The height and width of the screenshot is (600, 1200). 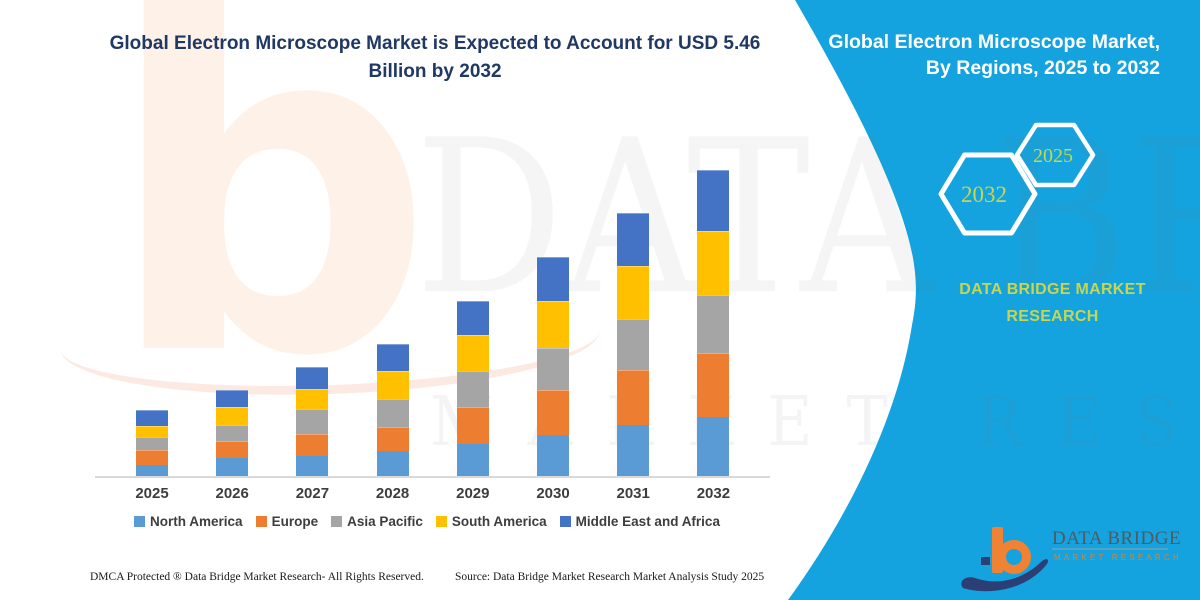 I want to click on bar-2028, so click(x=392, y=410).